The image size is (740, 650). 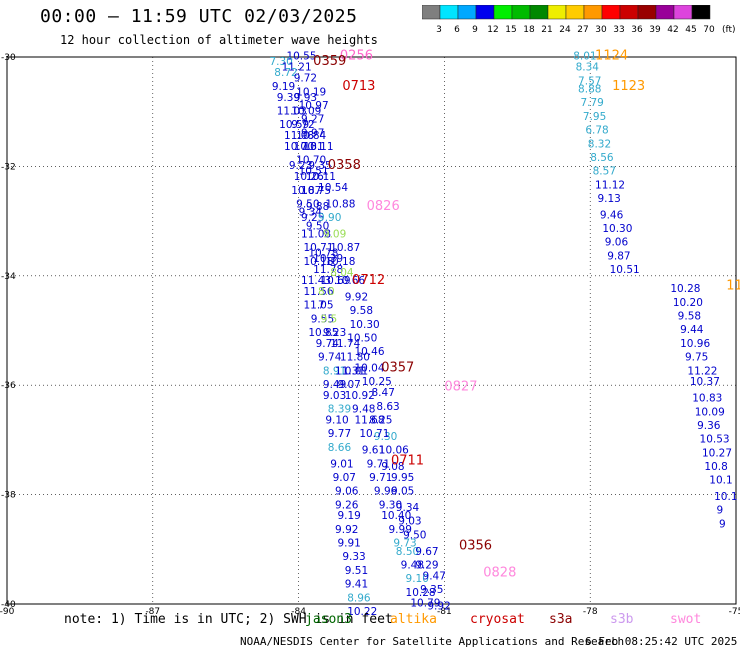 I want to click on wave-height-point: 9.46, so click(x=612, y=215).